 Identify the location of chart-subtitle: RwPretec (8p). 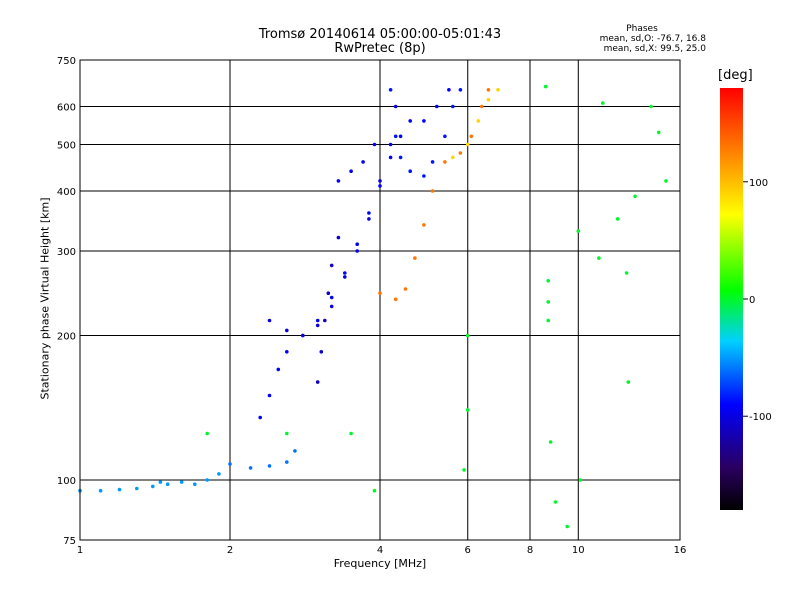
(380, 48).